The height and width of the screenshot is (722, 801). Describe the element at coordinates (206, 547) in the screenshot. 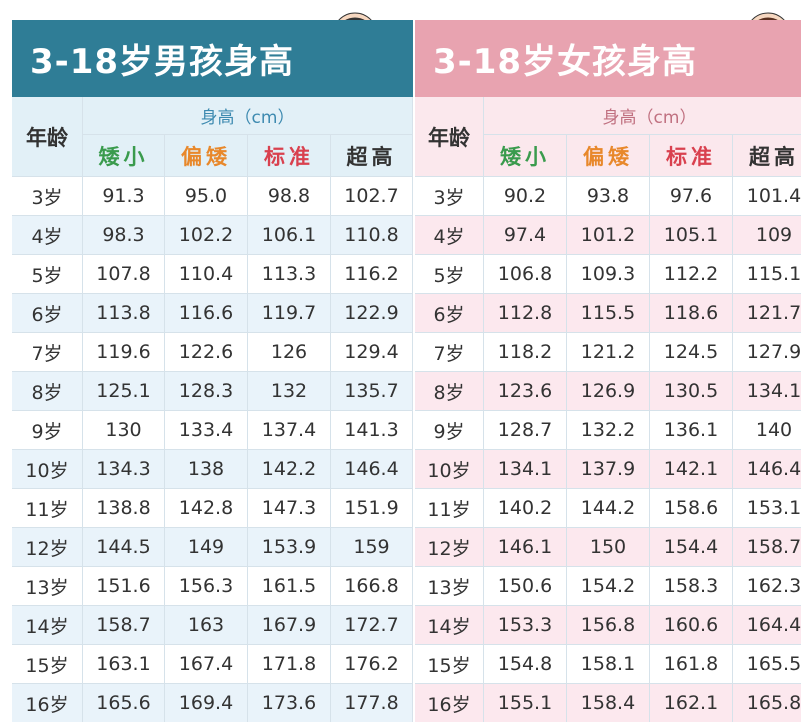

I see `height-cell: 149` at that location.